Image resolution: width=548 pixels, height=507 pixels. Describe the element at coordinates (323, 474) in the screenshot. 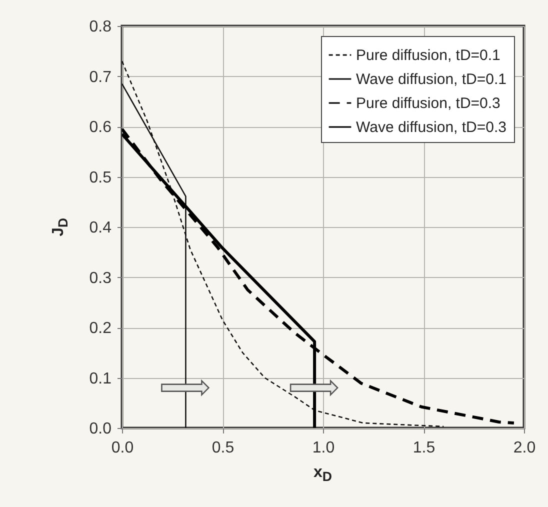

I see `x-axis-title: x$_{D}$` at that location.